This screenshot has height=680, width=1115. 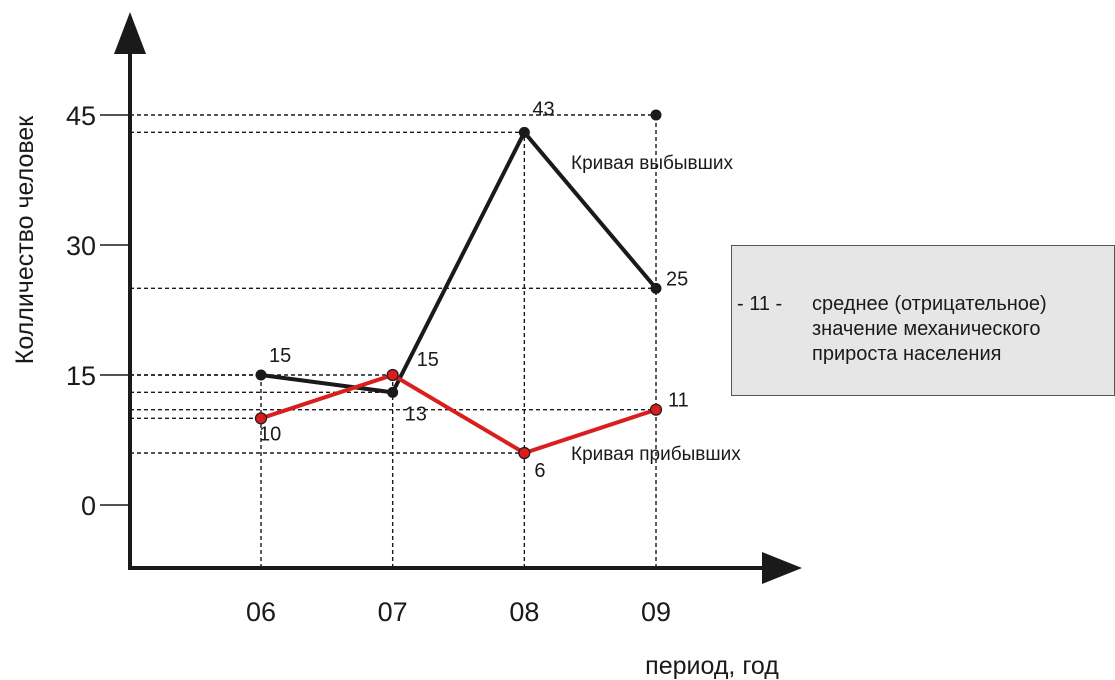 I want to click on data-label: 43, so click(x=543, y=109).